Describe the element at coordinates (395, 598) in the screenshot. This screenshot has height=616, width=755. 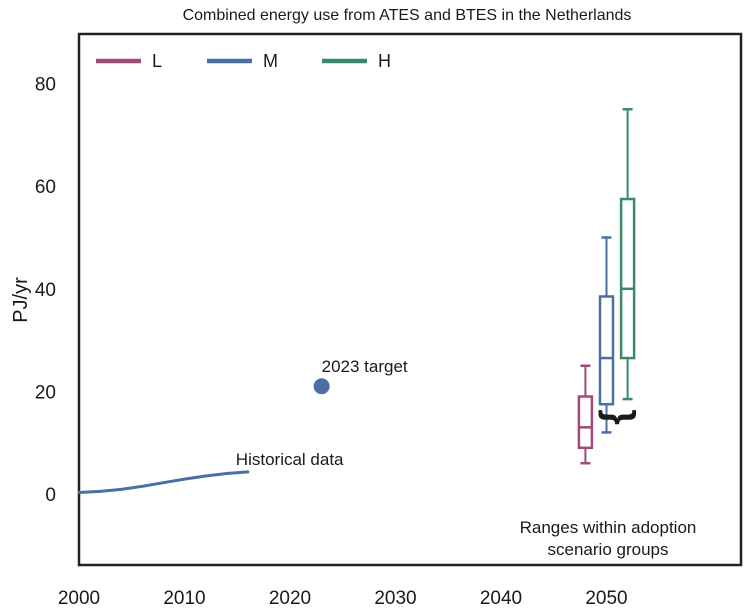
I see `x-tick-label: 2030` at that location.